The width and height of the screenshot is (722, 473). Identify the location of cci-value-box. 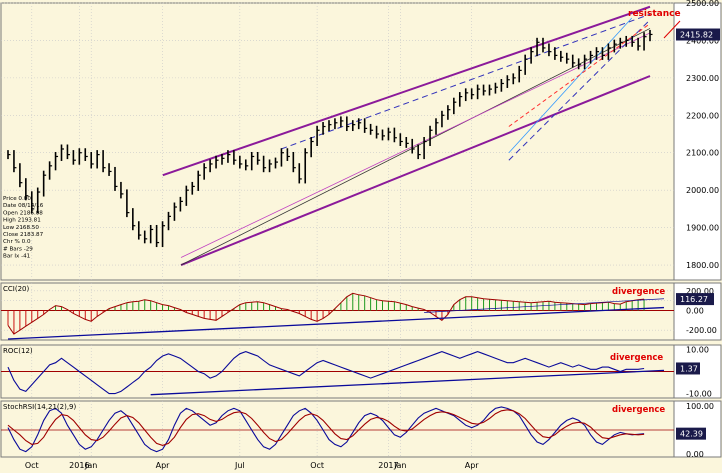
(695, 299).